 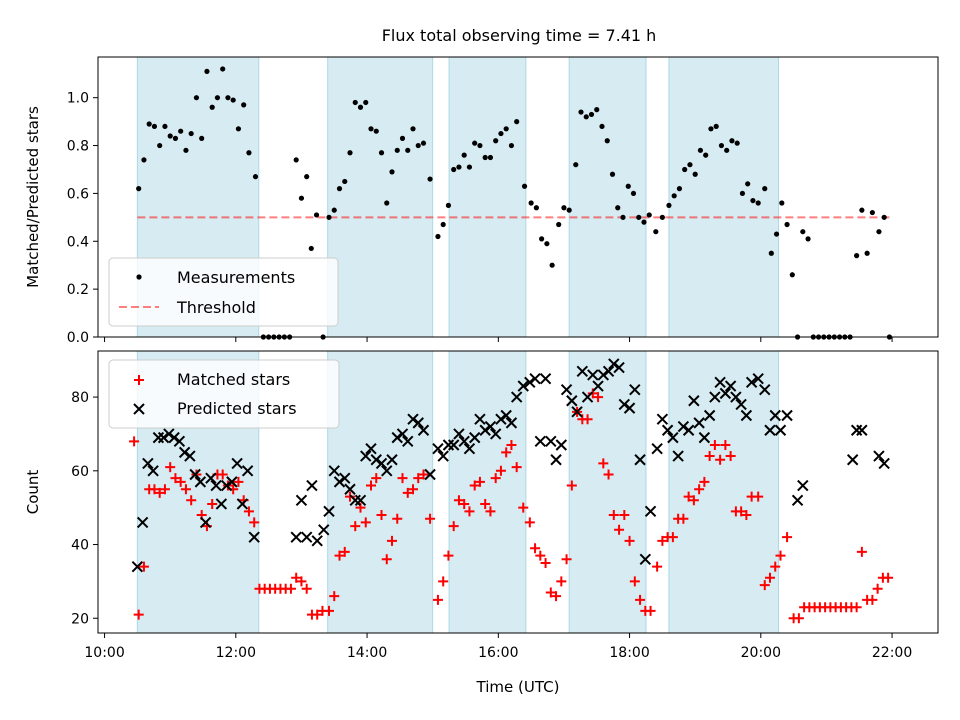 What do you see at coordinates (223, 292) in the screenshot?
I see `legend-box` at bounding box center [223, 292].